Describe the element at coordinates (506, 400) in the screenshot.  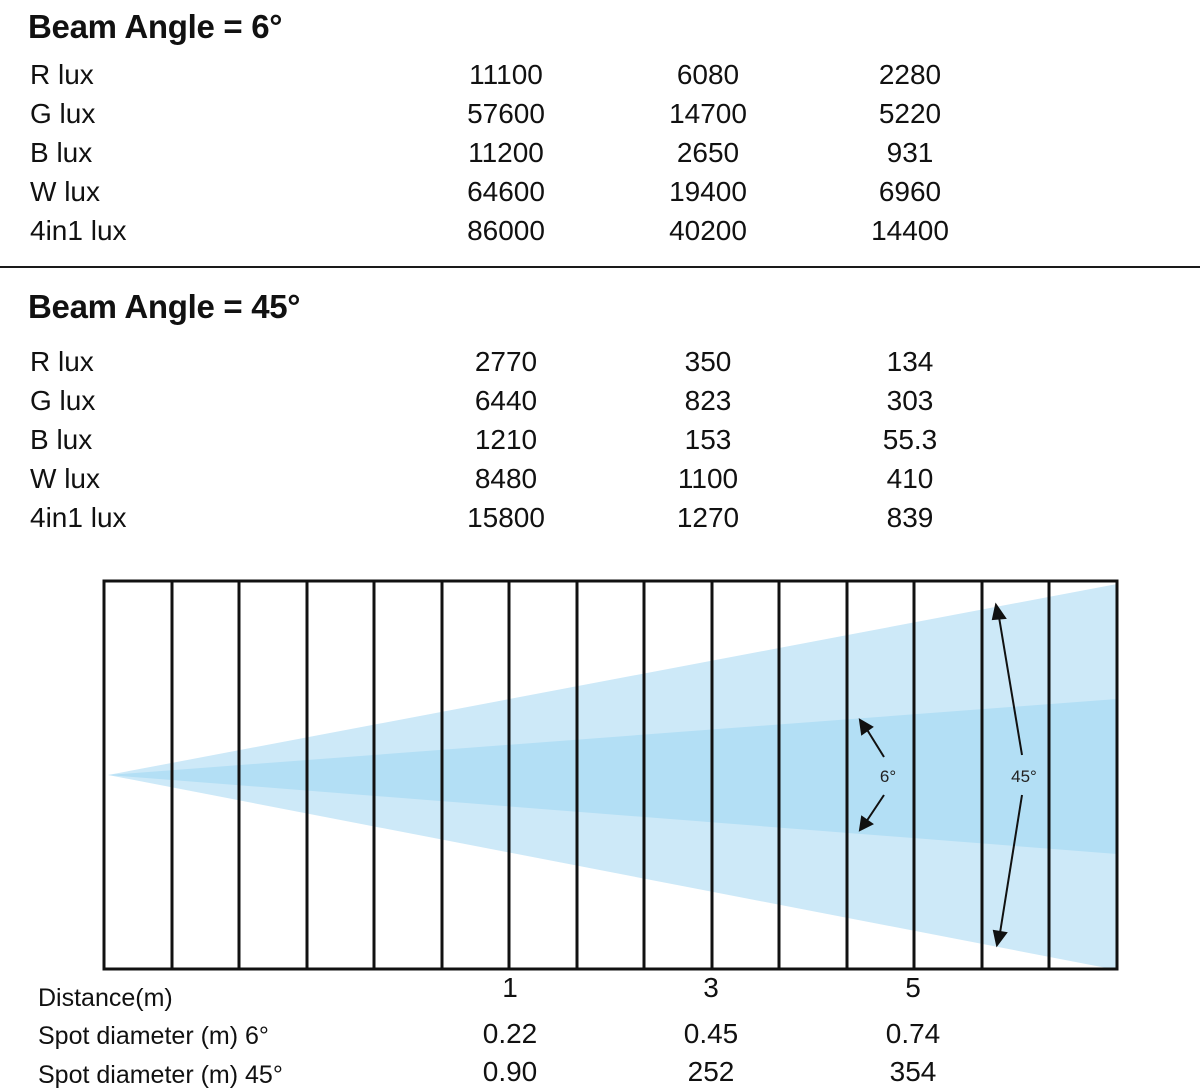
I see `cell-g-45-d1: 6440` at that location.